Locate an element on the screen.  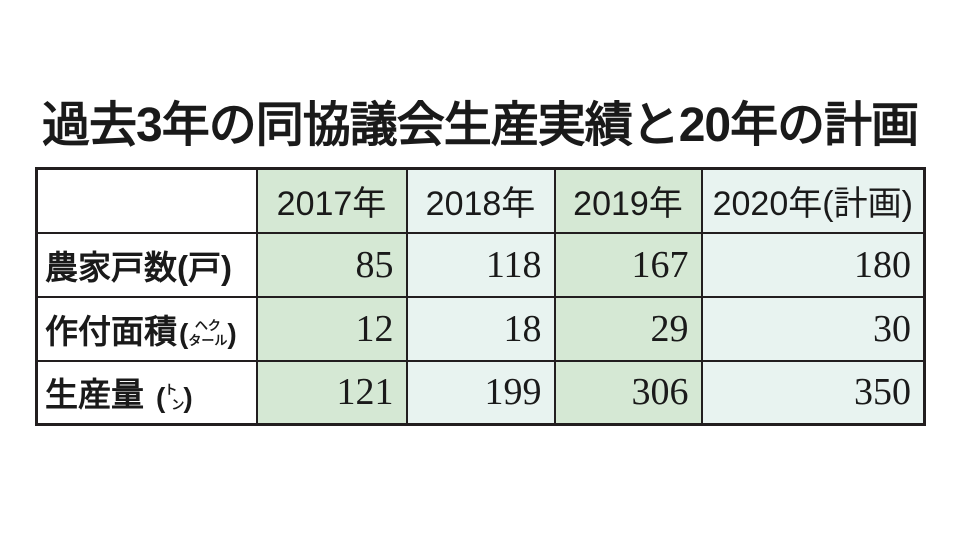
row-label-text: 生産量 is located at coordinates (94, 395).